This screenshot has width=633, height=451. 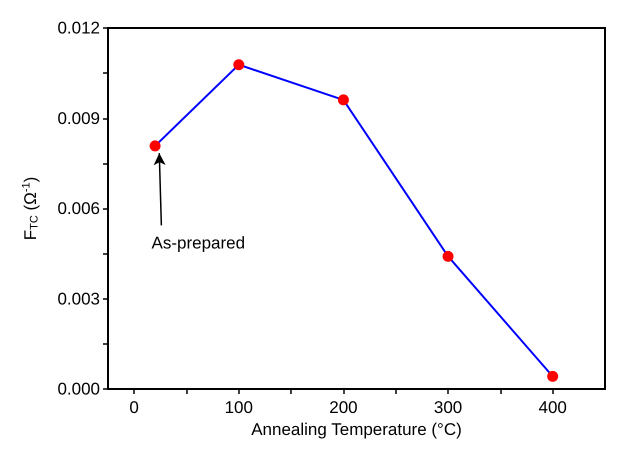 I want to click on y-tick-label: 0.006, so click(x=78, y=208).